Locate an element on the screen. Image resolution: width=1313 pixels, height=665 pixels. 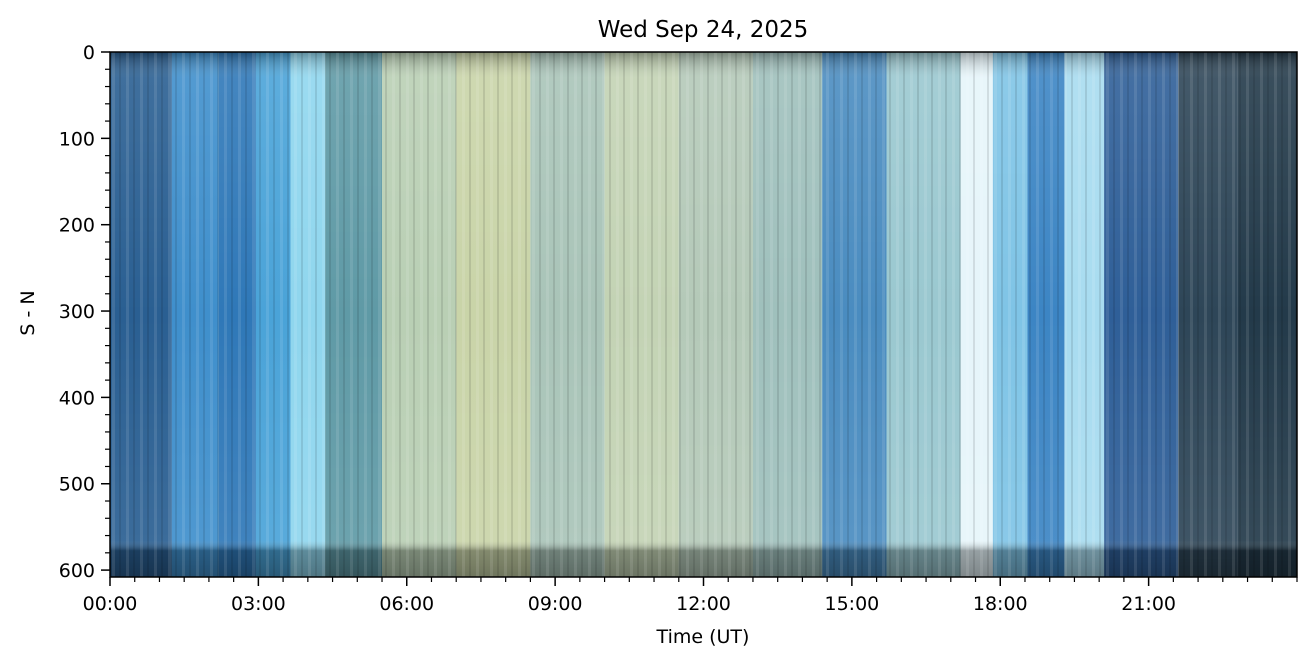
y-axis-label: S - N is located at coordinates (28, 312).